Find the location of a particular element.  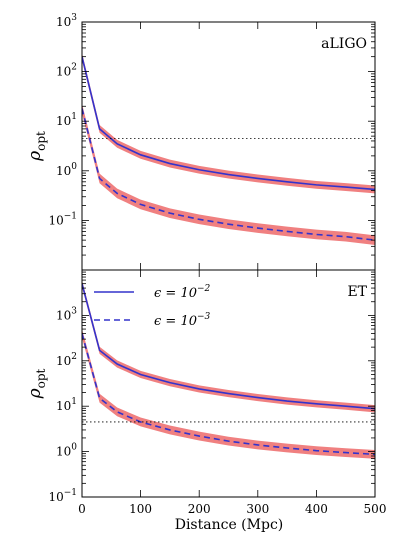

panel-label: aLIGO is located at coordinates (344, 44).